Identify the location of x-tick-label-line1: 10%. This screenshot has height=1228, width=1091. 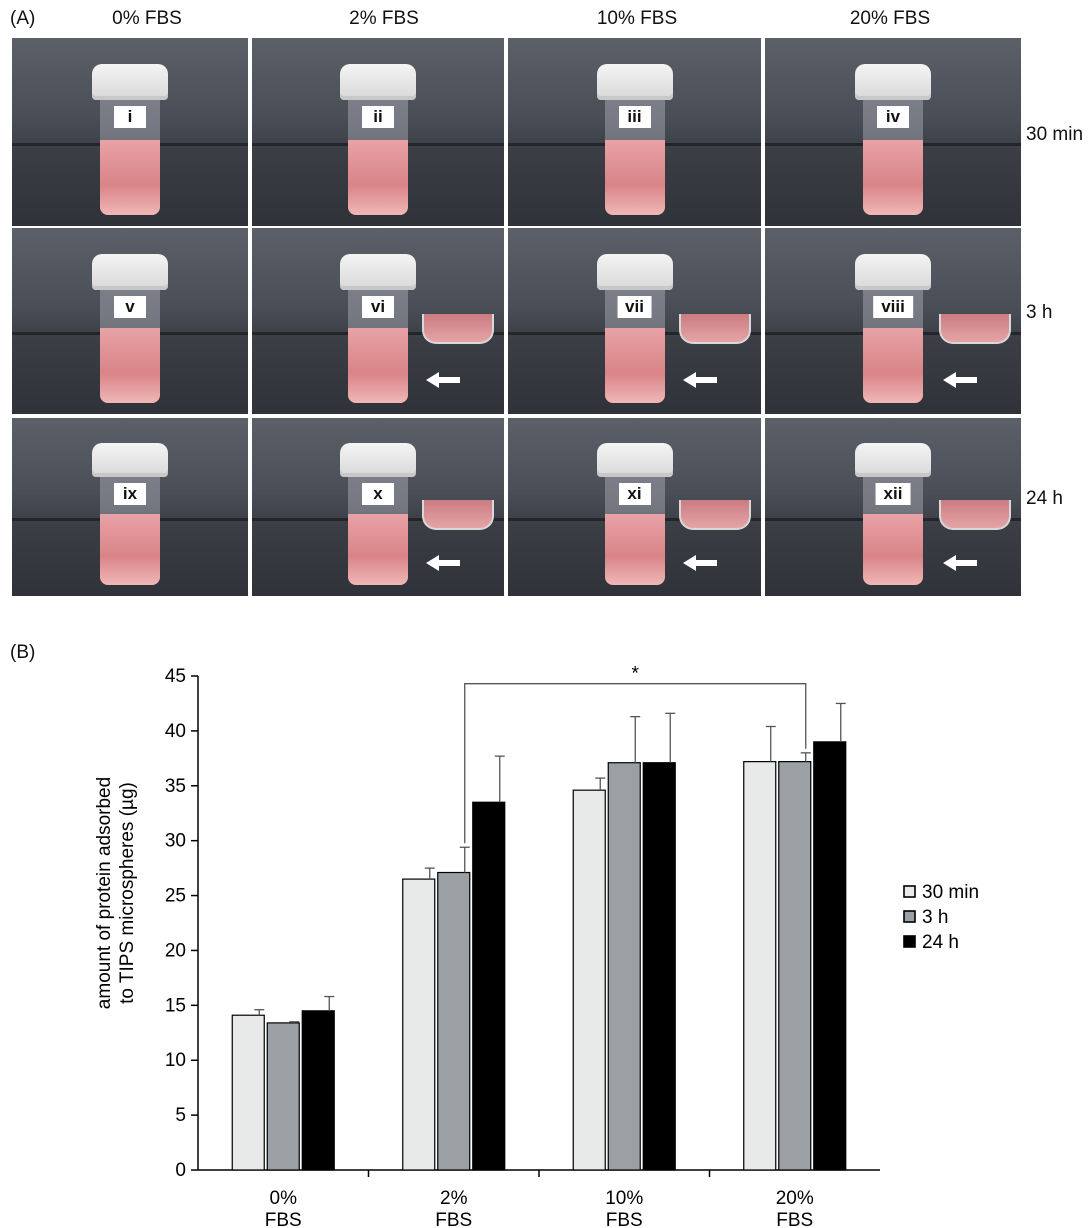
(624, 1198).